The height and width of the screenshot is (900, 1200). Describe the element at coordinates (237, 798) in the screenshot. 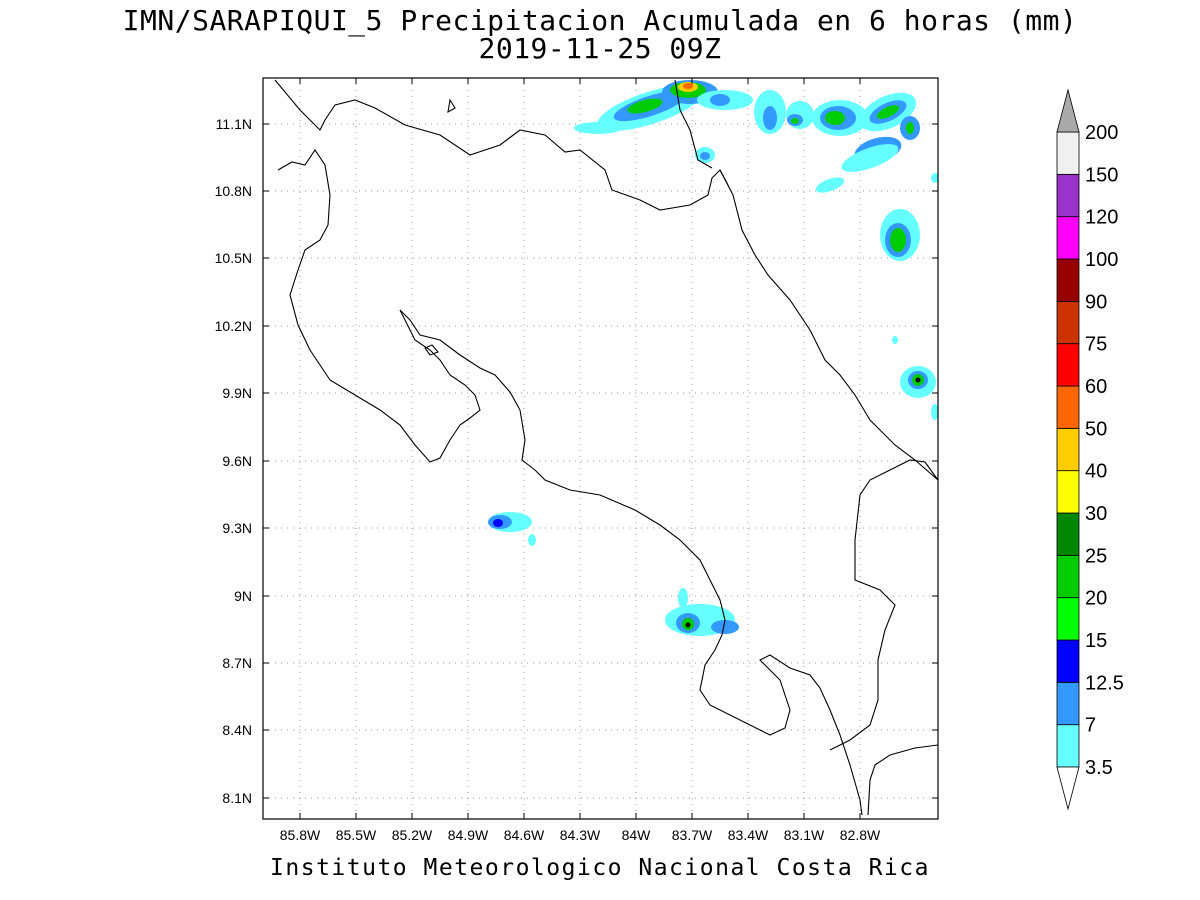

I see `lat-tick-label: 8.1N` at that location.